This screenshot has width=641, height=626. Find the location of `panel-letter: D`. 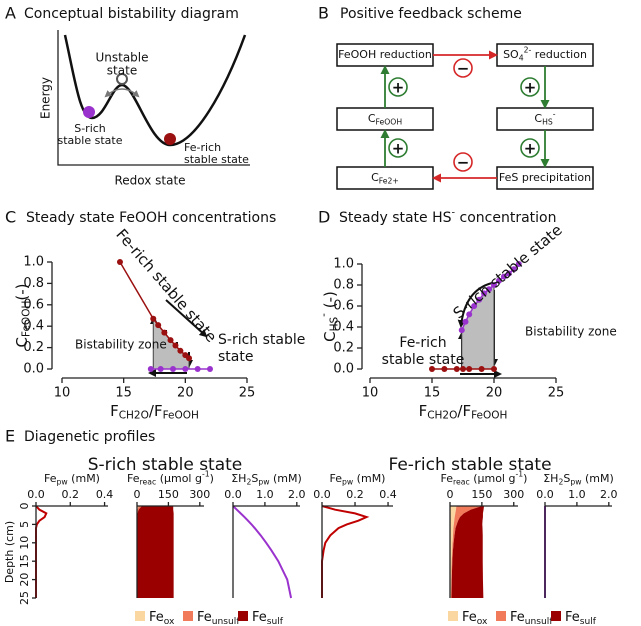

panel-letter: D is located at coordinates (324, 217).